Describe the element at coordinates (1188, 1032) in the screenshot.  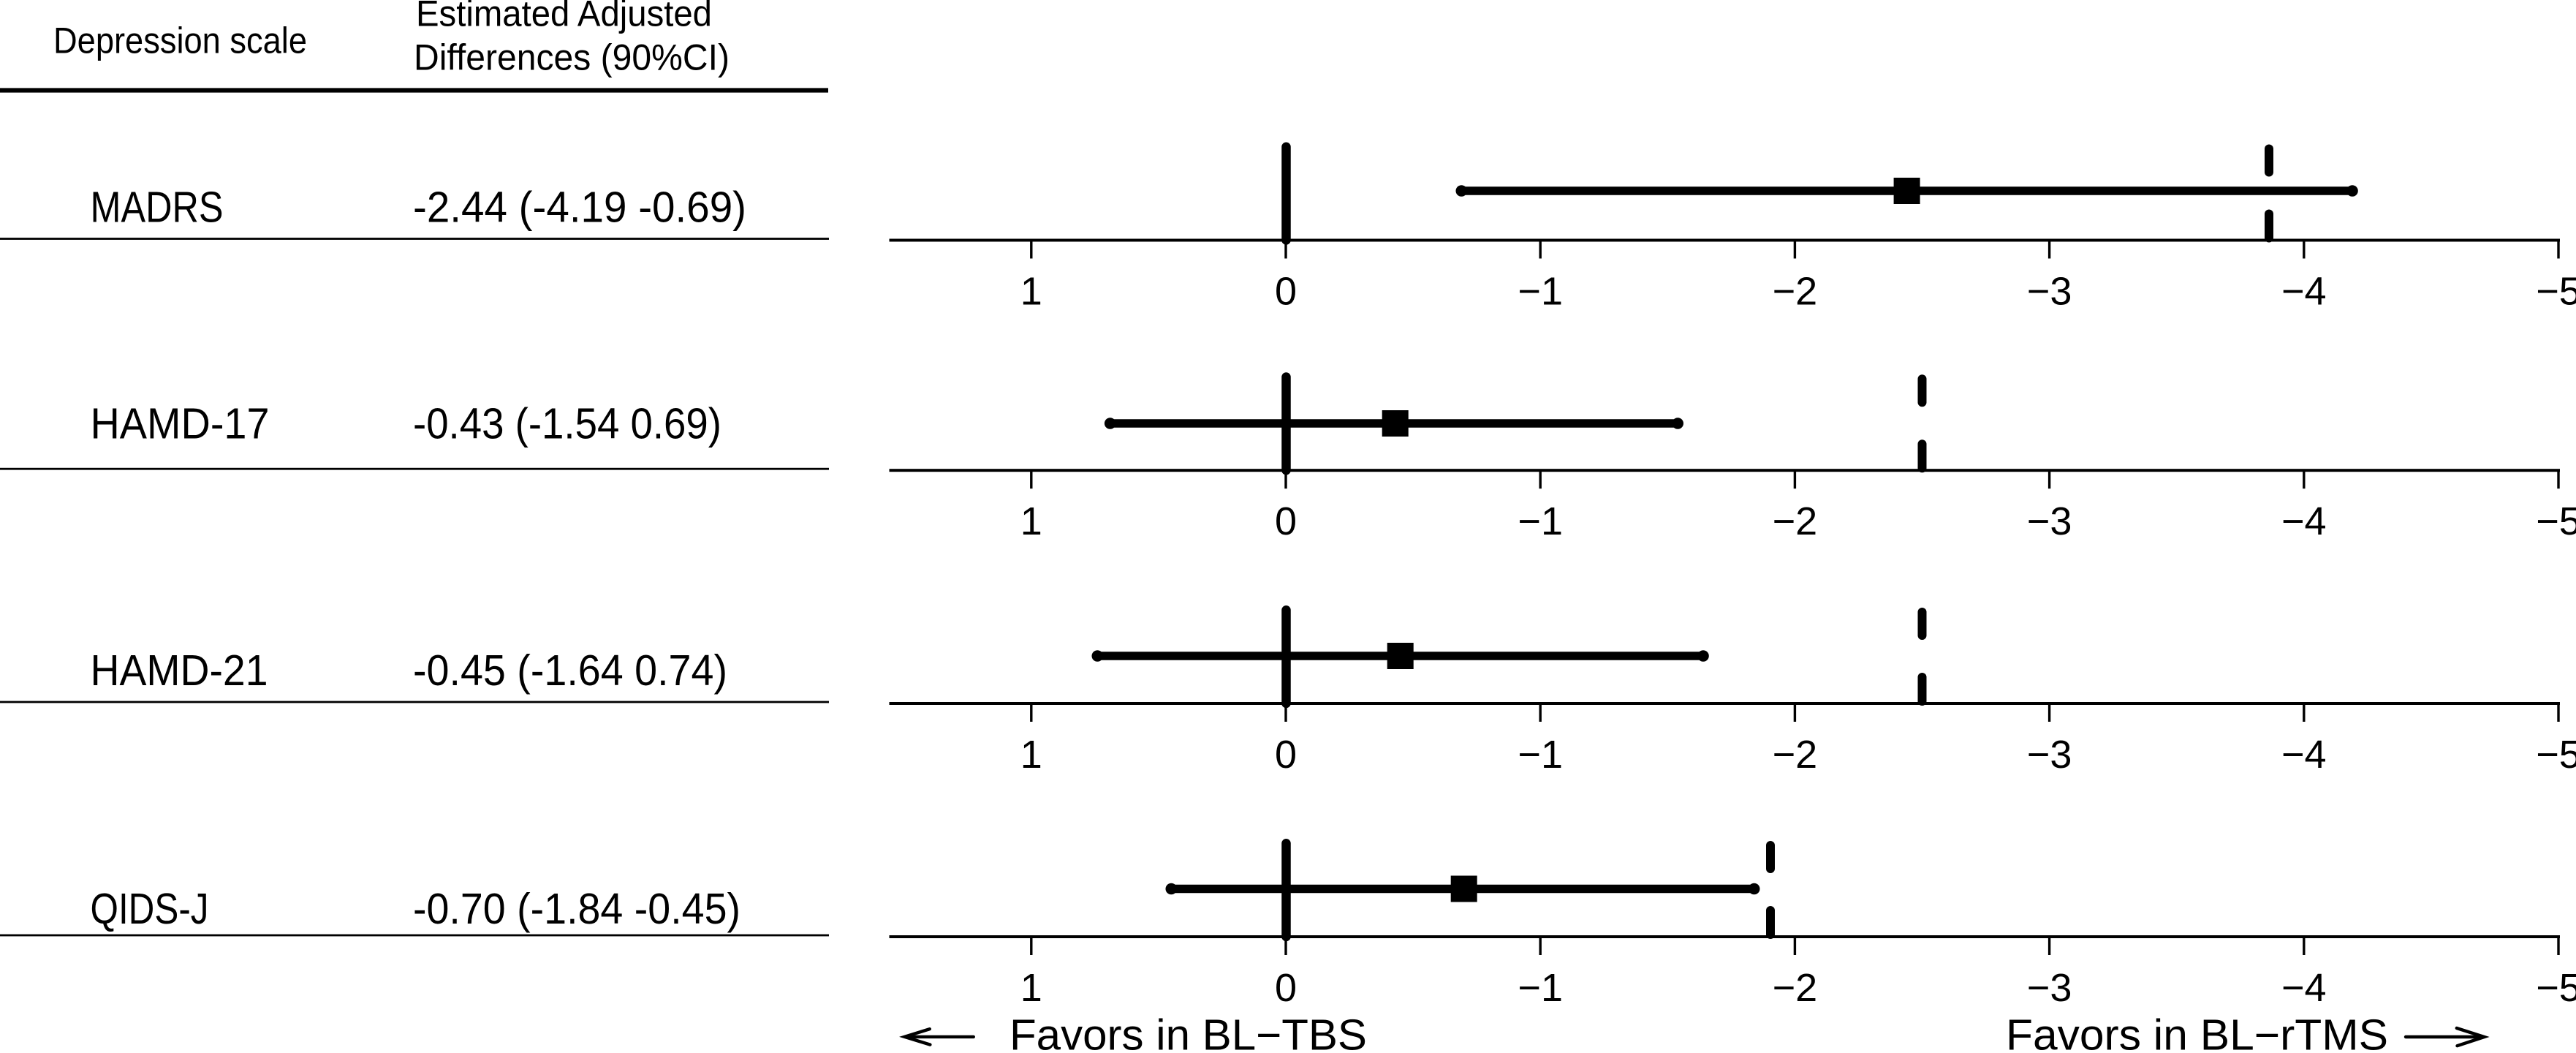
I see `svg-text: Favors in BL−TBS` at that location.